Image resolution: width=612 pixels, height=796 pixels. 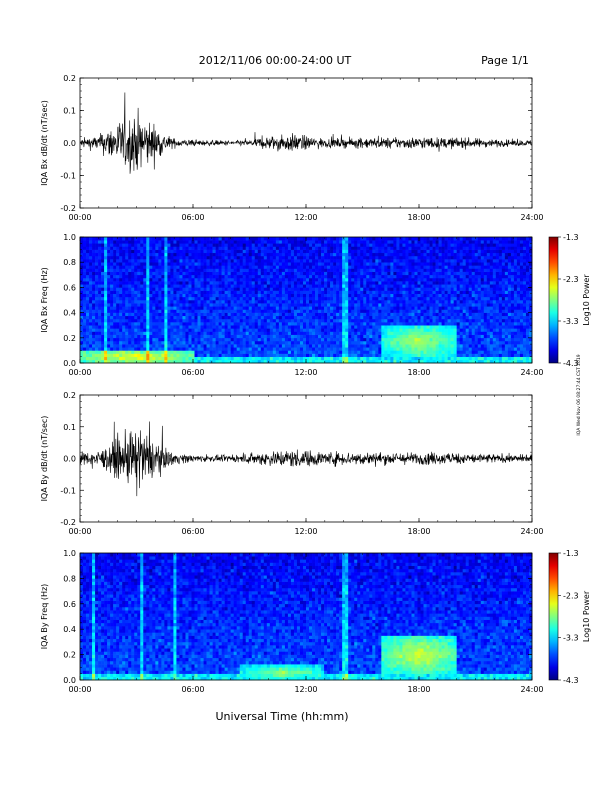 What do you see at coordinates (44, 459) in the screenshot?
I see `y-axis-label: IQA By dB/dt (nT/sec)` at bounding box center [44, 459].